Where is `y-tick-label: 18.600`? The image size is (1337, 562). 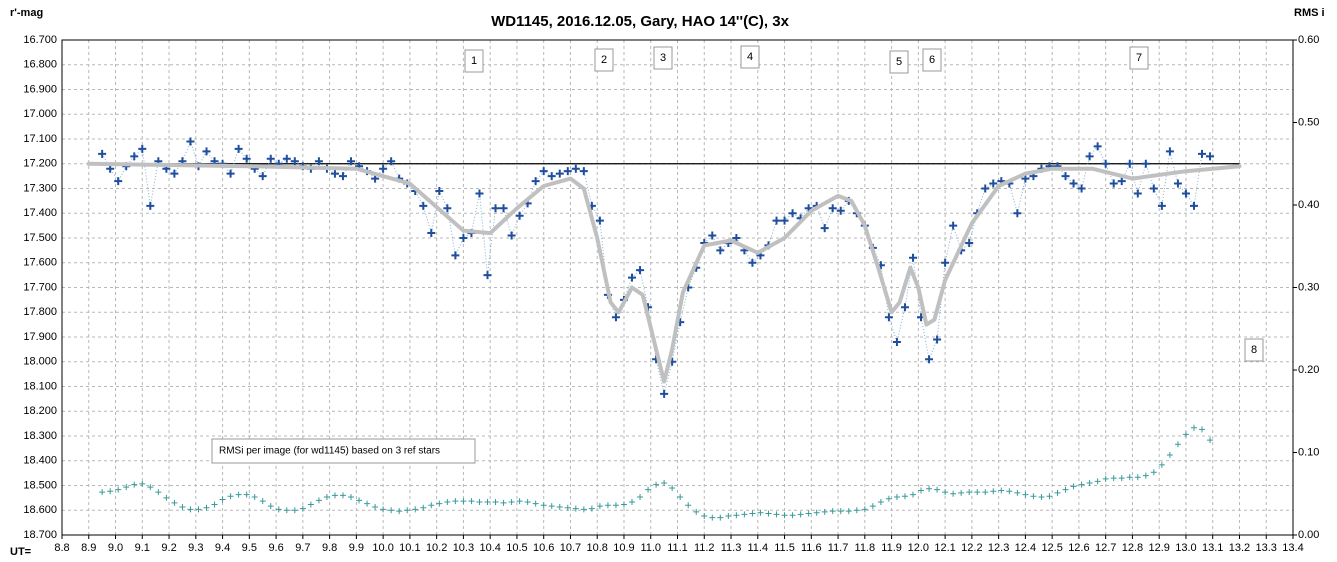 y-tick-label: 18.600 is located at coordinates (40, 510).